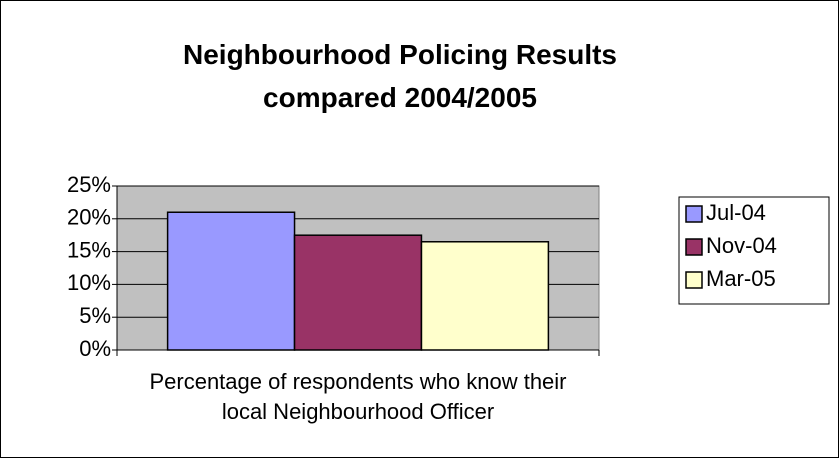 The height and width of the screenshot is (459, 840). Describe the element at coordinates (89, 217) in the screenshot. I see `y-tick-label: 20%` at that location.